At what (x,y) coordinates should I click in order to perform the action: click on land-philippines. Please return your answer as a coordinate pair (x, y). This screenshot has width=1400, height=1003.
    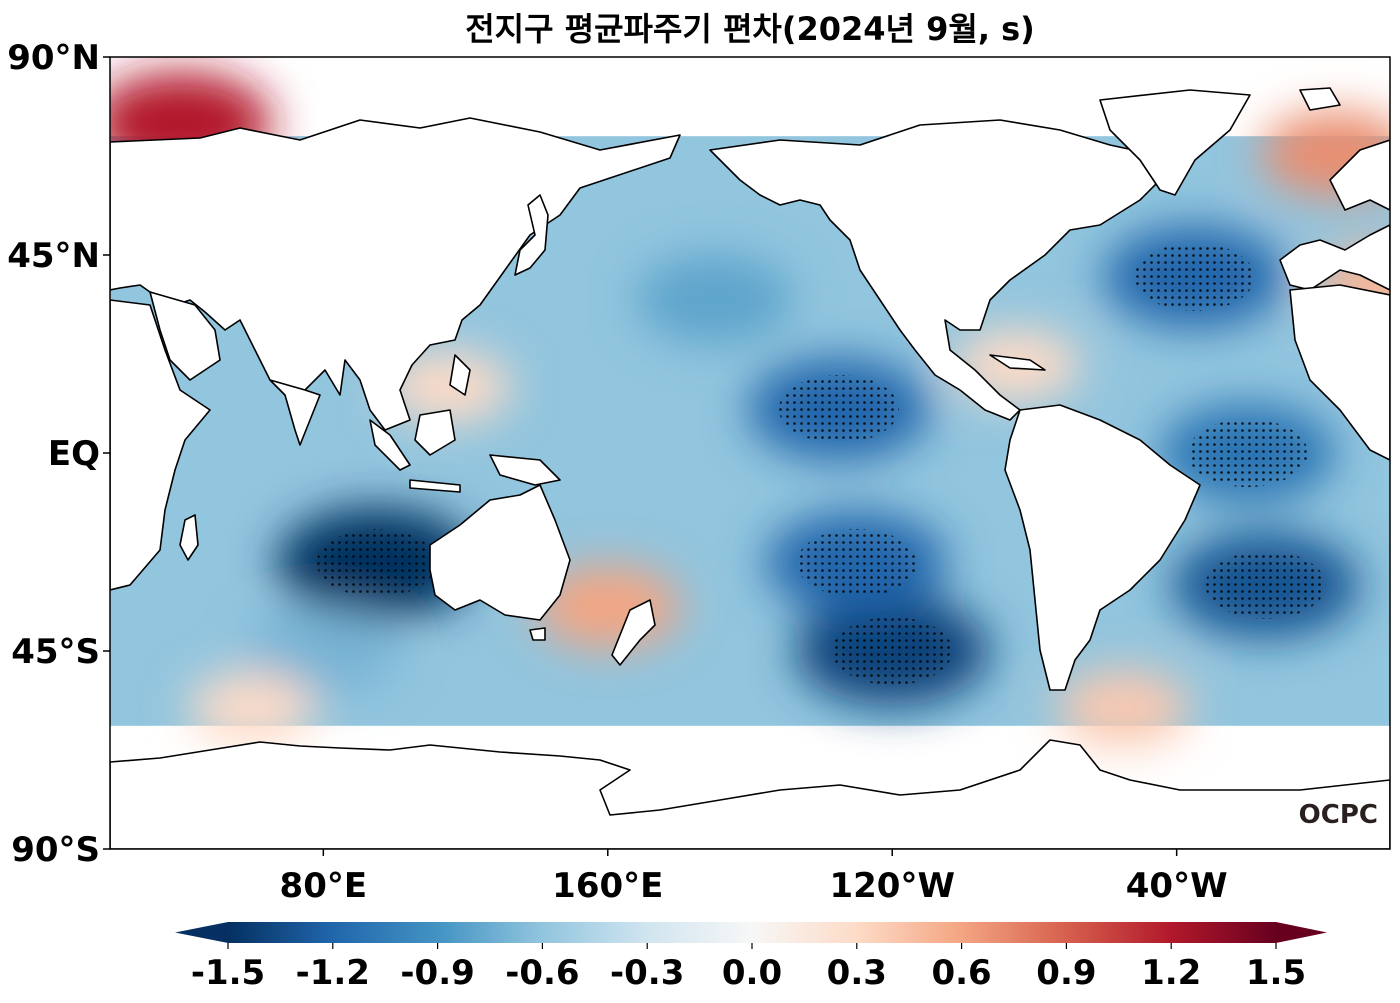
    Looking at the image, I should click on (460, 375).